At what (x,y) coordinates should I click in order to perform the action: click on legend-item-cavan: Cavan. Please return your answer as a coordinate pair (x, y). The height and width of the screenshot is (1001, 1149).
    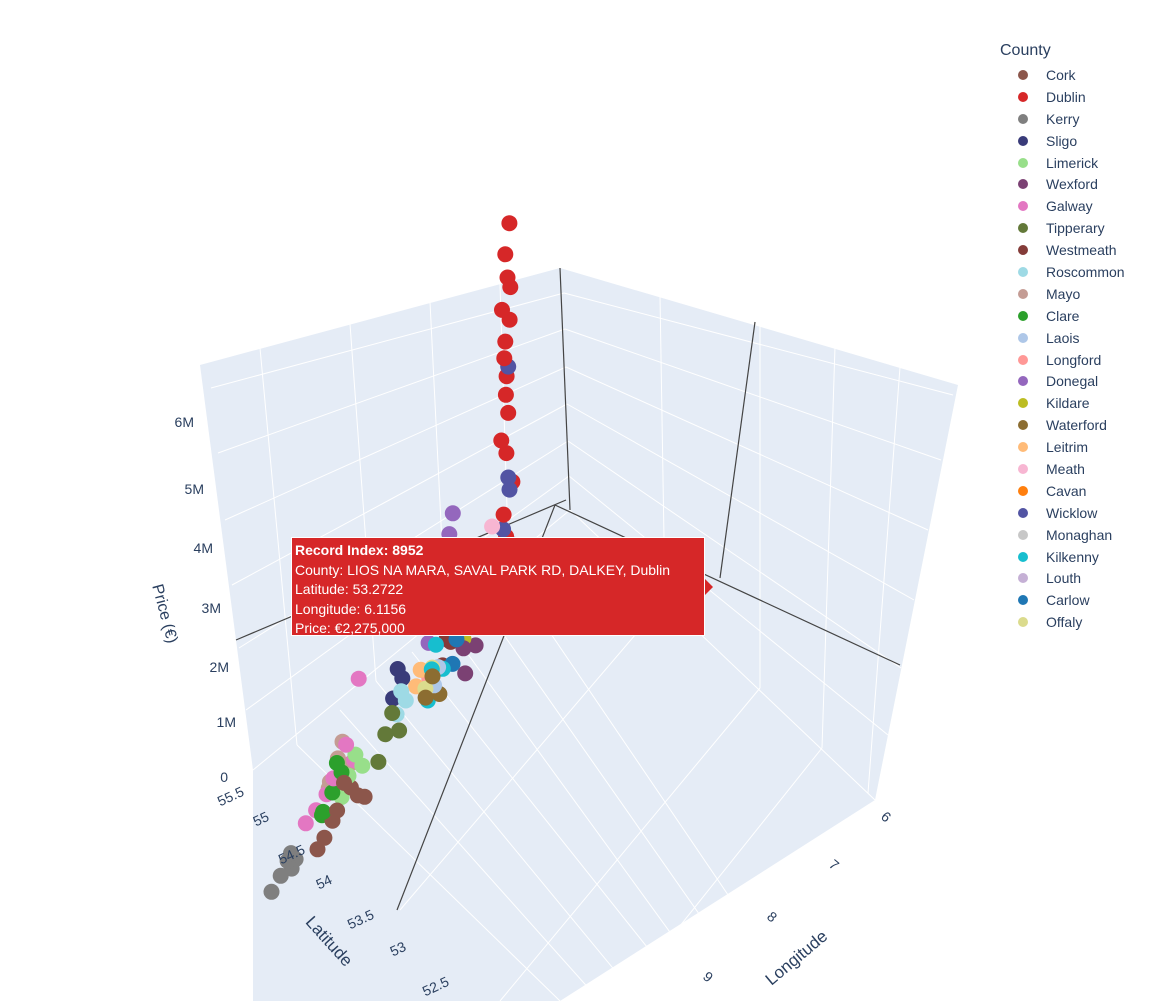
    Looking at the image, I should click on (1072, 491).